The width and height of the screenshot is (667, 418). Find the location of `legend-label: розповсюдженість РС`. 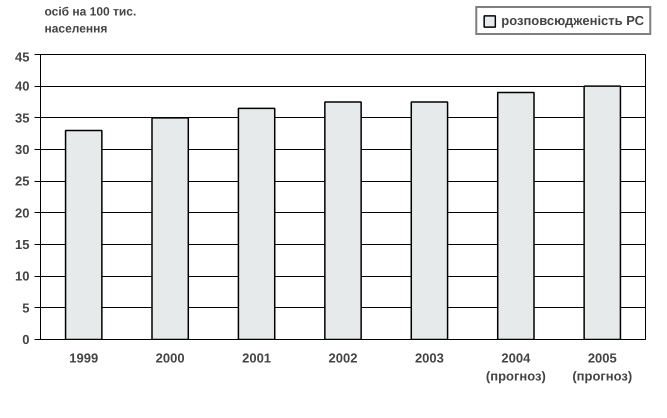

legend-label: розповсюдженість РС is located at coordinates (572, 20).